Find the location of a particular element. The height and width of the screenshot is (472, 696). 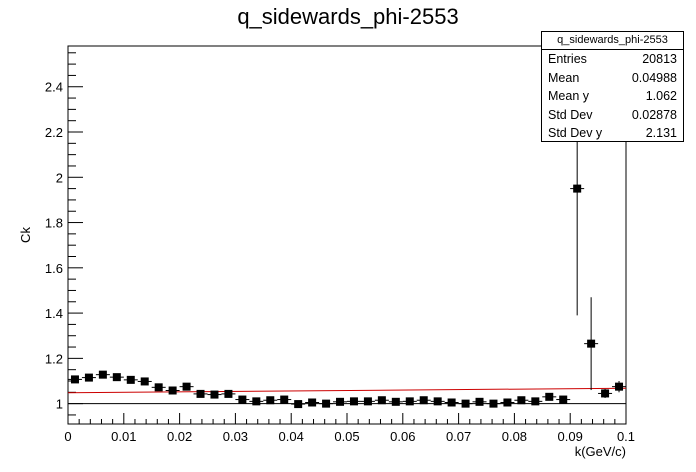

x-tick-label: 0.1 is located at coordinates (626, 436).